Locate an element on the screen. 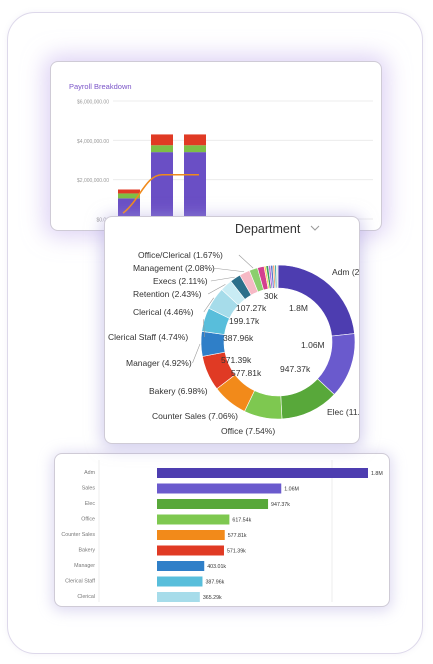 Image resolution: width=433 pixels, height=664 pixels. bar-category-label: Office is located at coordinates (88, 520).